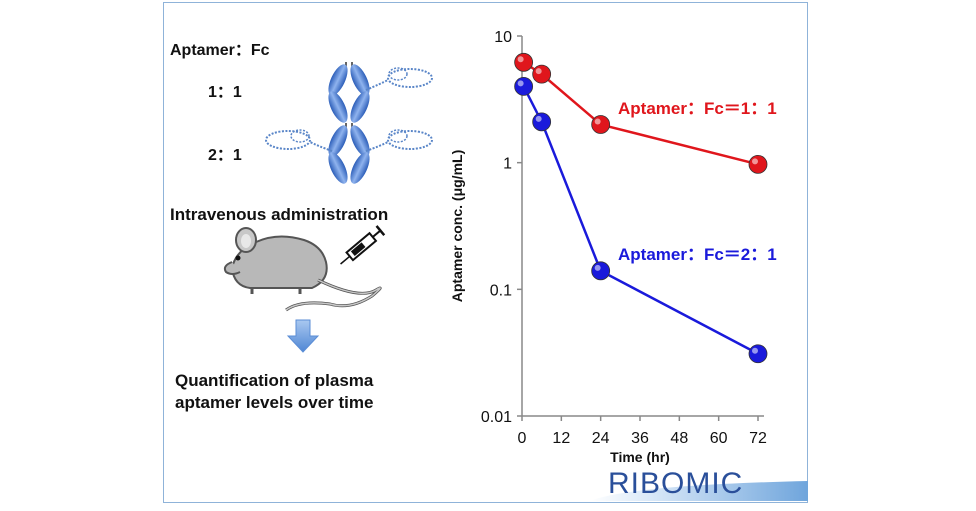  Describe the element at coordinates (561, 438) in the screenshot. I see `x-tick-label: 12` at that location.